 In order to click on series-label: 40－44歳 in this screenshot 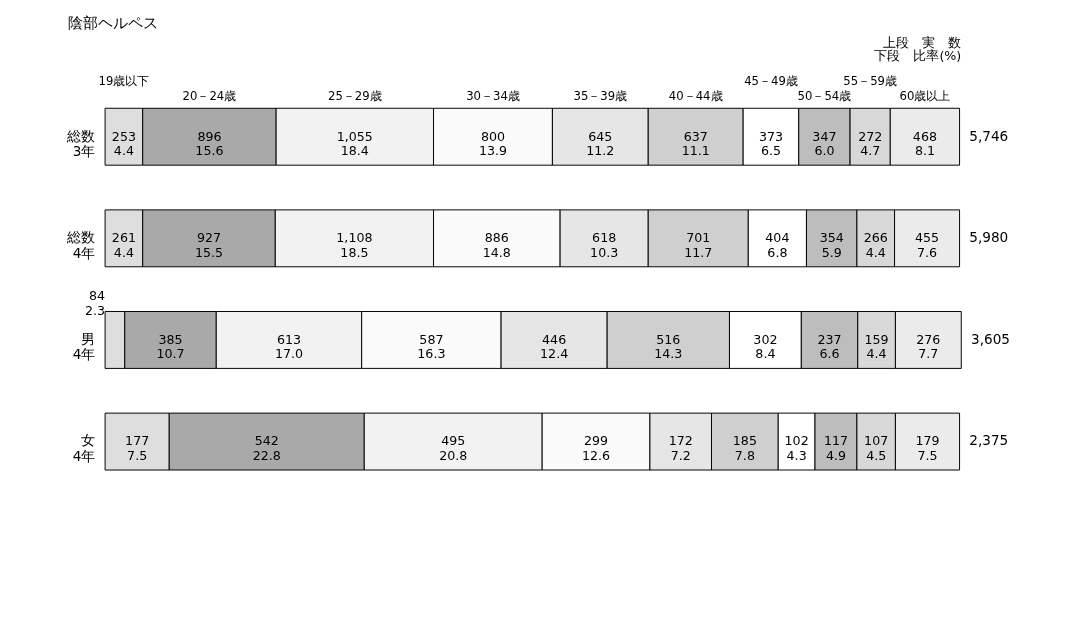, I will do `click(695, 96)`.